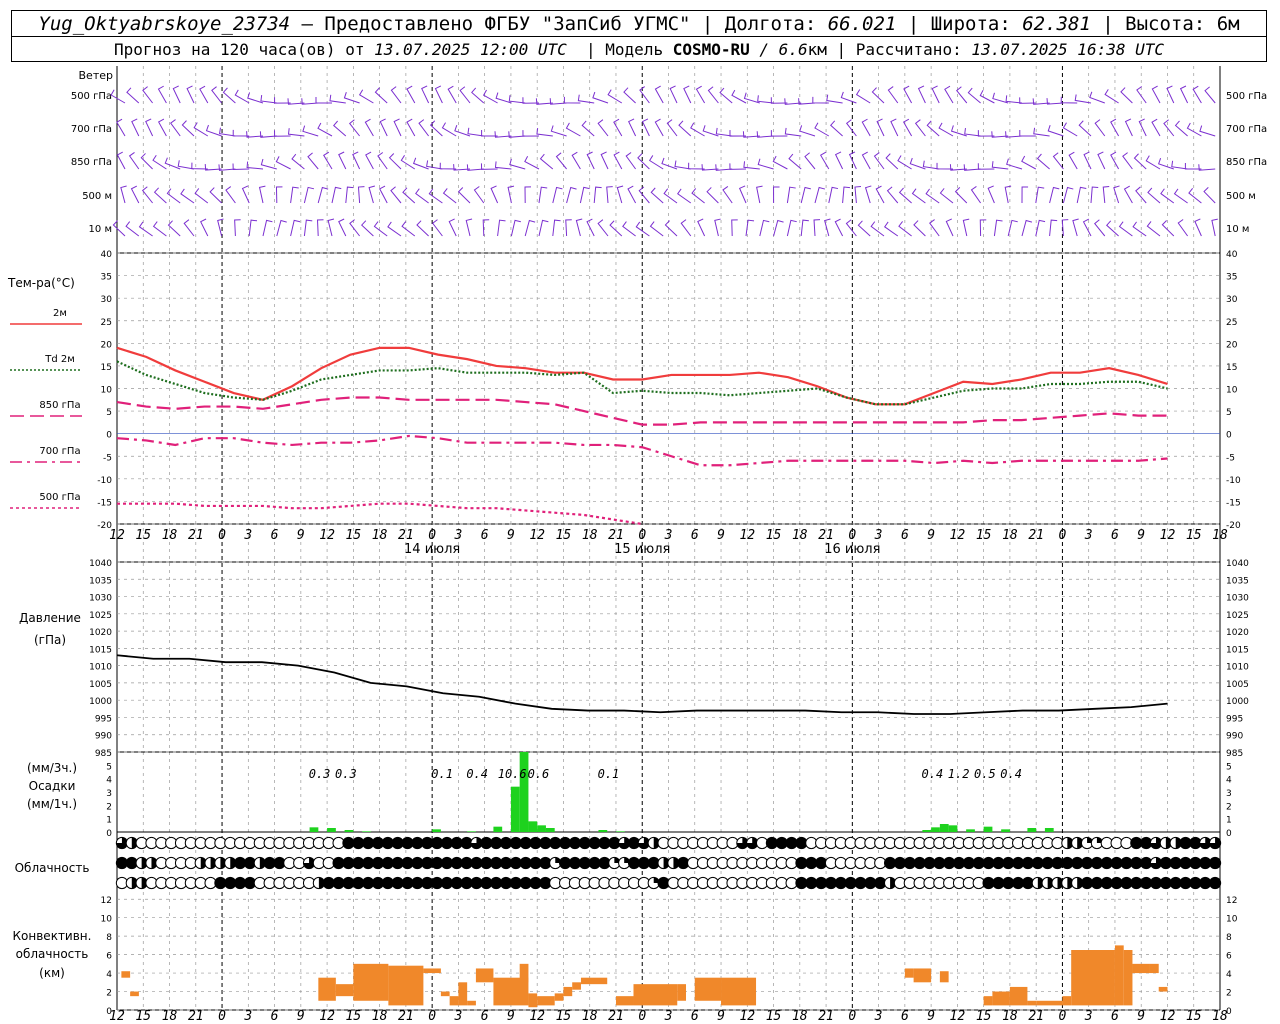  Describe the element at coordinates (959, 23) in the screenshot. I see `latitude-label: | Широта:` at that location.